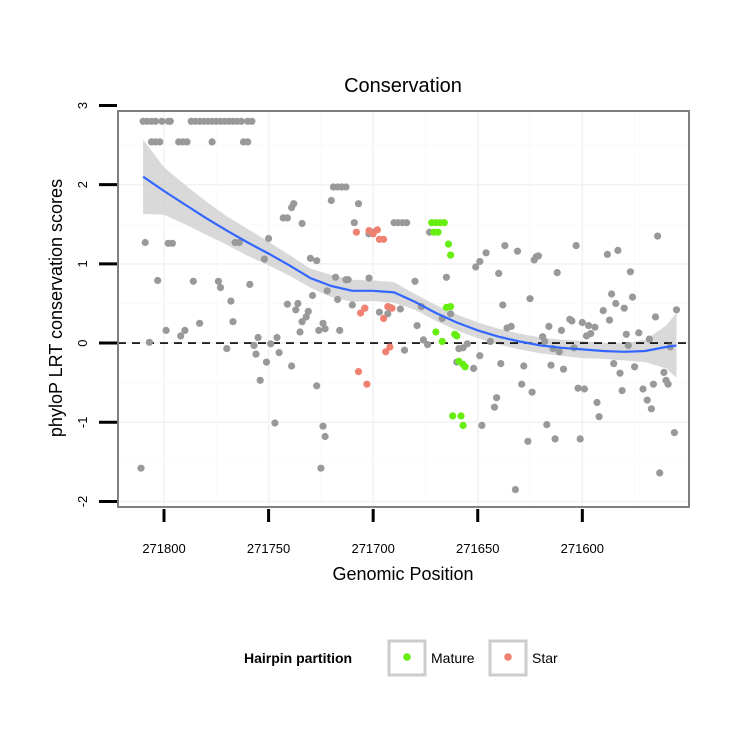 This screenshot has height=750, width=750. I want to click on x-axis: 271800 271750 271700 271650 271600, so click(373, 532).